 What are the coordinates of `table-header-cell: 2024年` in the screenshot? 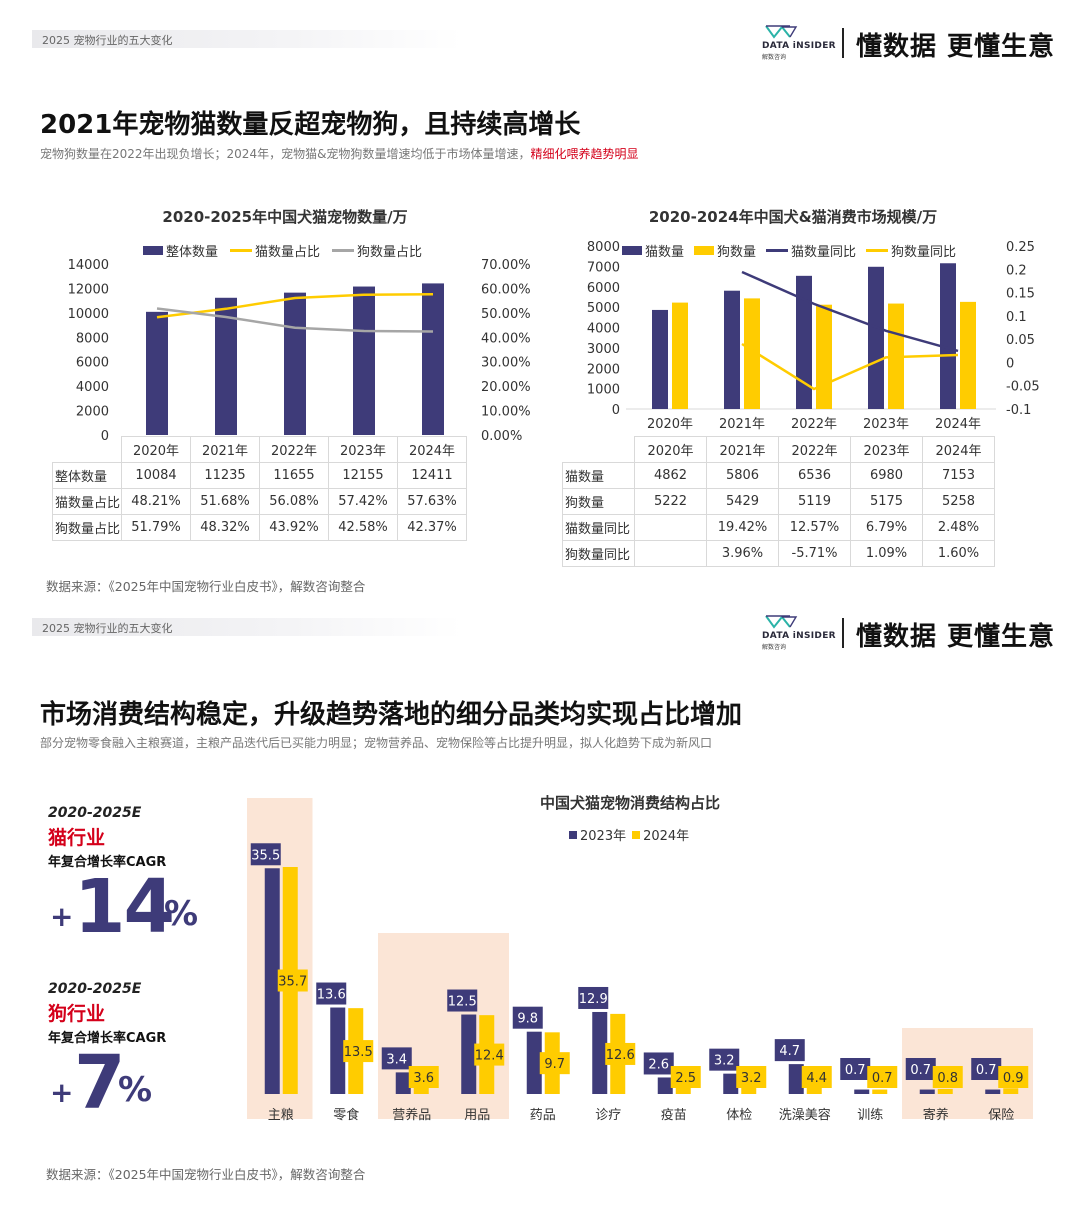 It's located at (432, 449).